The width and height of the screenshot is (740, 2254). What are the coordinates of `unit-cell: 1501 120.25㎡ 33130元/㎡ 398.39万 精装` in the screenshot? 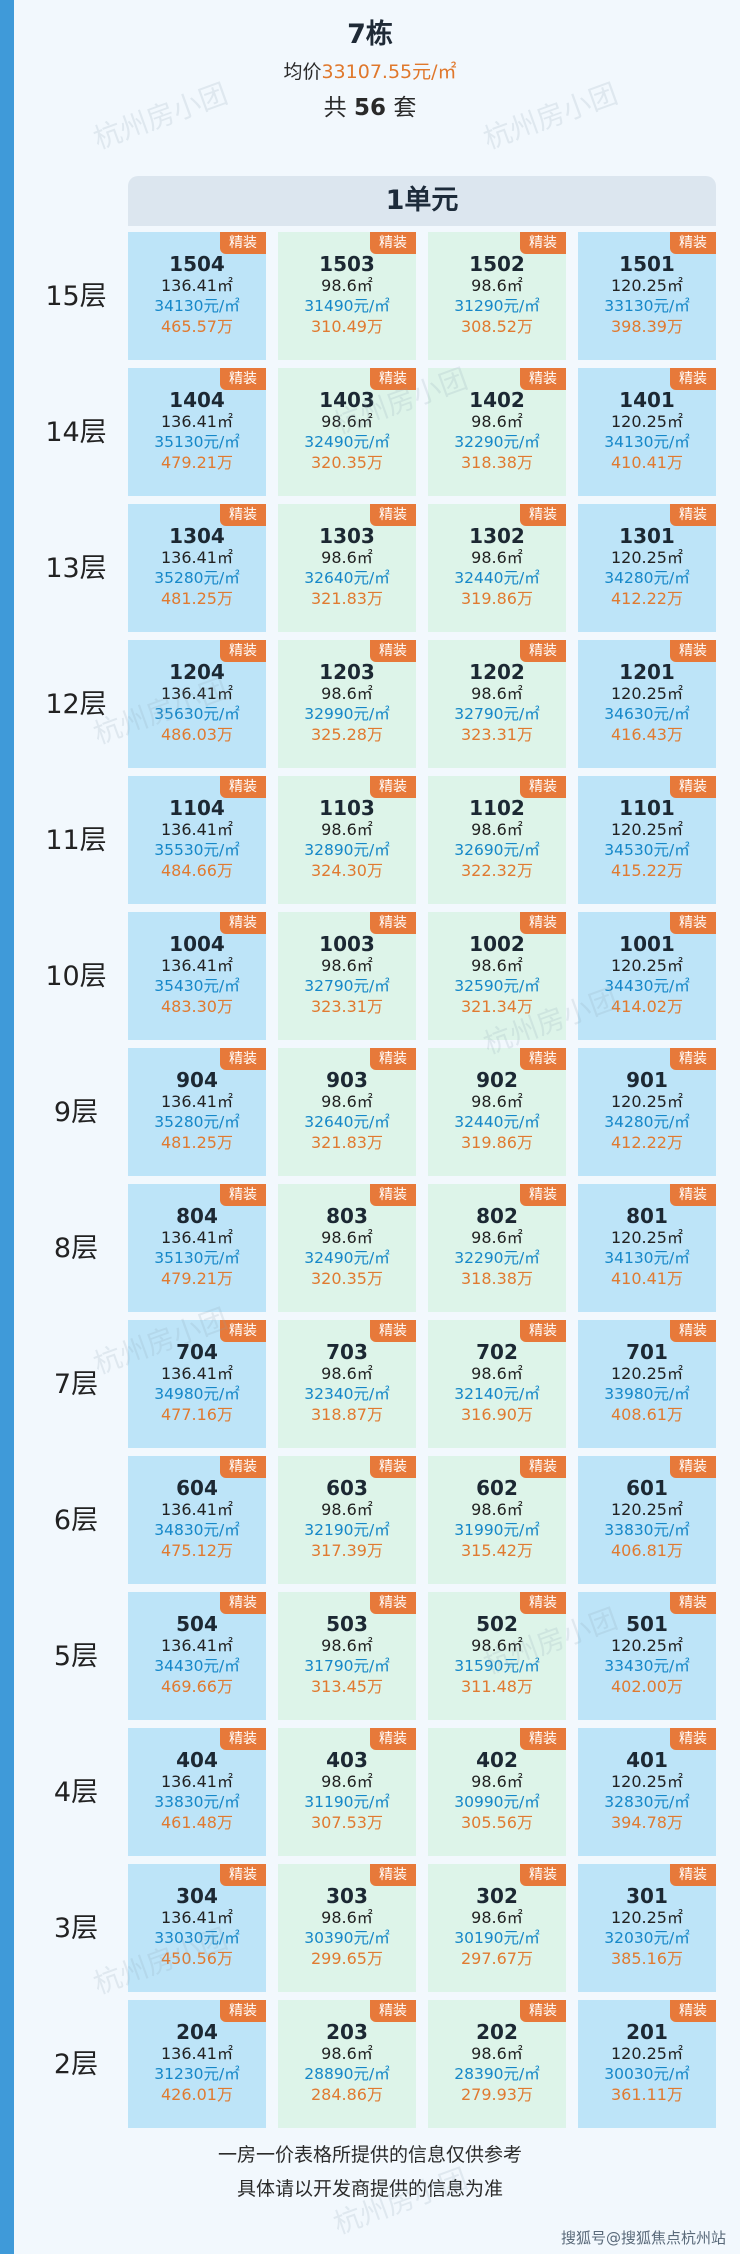 It's located at (647, 296).